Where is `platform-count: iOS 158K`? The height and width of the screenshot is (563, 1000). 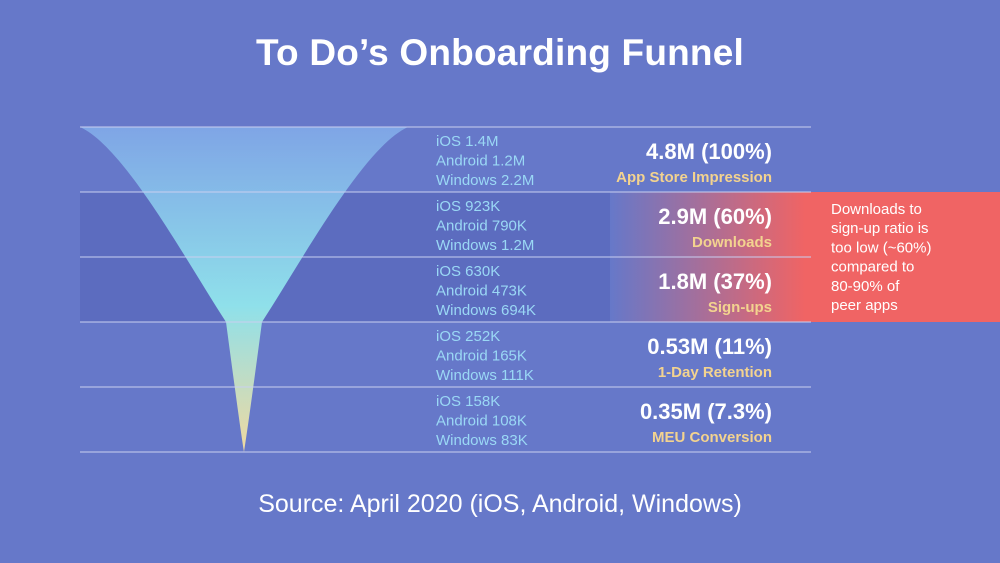
platform-count: iOS 158K is located at coordinates (468, 401).